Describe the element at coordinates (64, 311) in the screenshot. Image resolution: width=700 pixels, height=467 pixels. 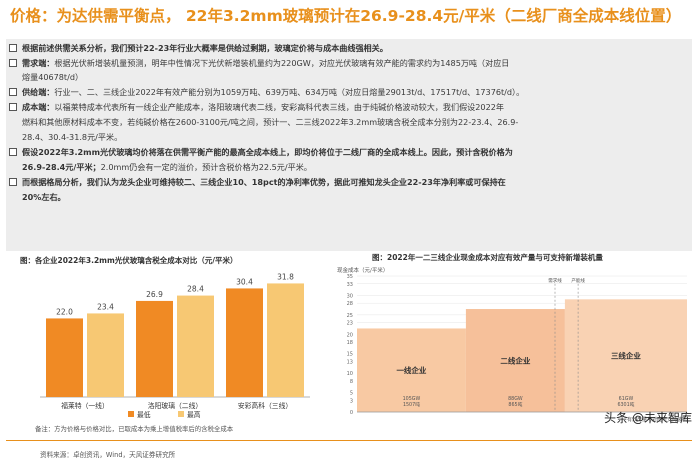
I see `bar-value-label: 22.0` at that location.